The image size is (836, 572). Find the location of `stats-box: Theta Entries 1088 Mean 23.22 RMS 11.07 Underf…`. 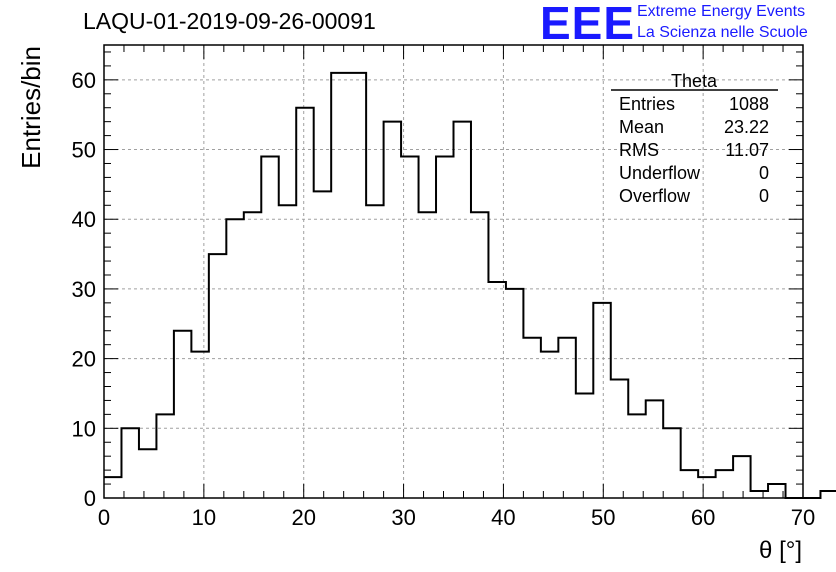

stats-box: Theta Entries 1088 Mean 23.22 RMS 11.07 Underf… is located at coordinates (694, 138).